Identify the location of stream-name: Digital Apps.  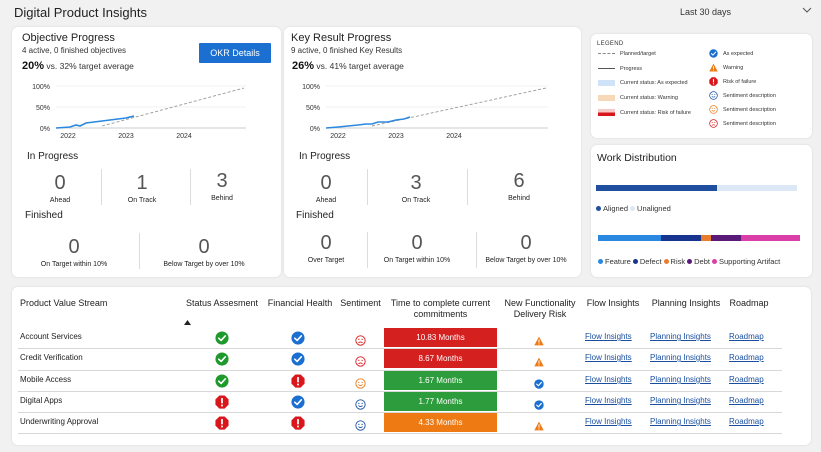
(41, 400).